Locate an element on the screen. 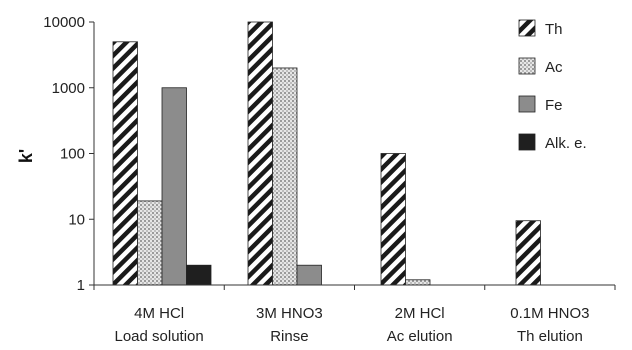 This screenshot has height=350, width=632. y-tick-label: 10000 is located at coordinates (64, 22).